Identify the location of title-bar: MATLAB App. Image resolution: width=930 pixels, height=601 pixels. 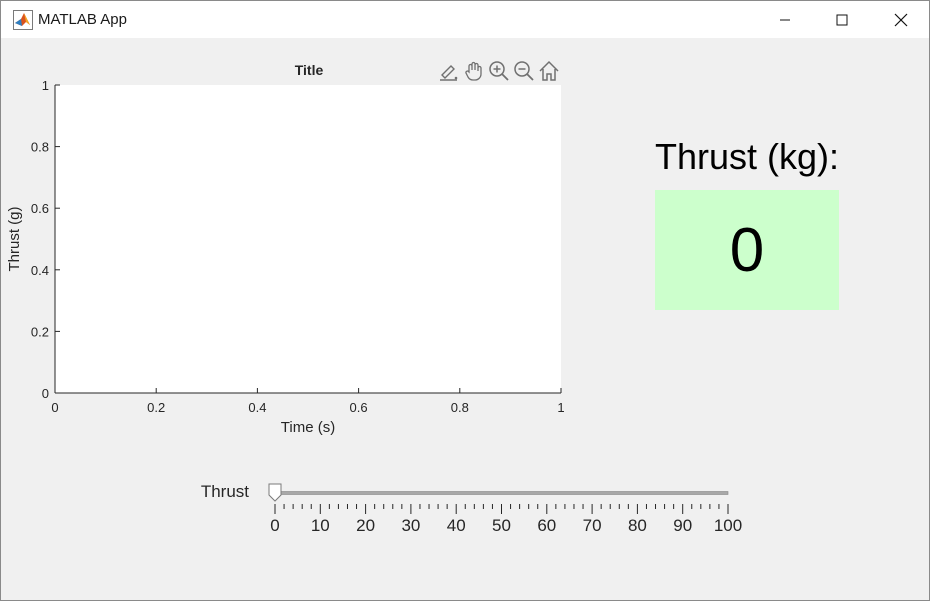
(465, 19).